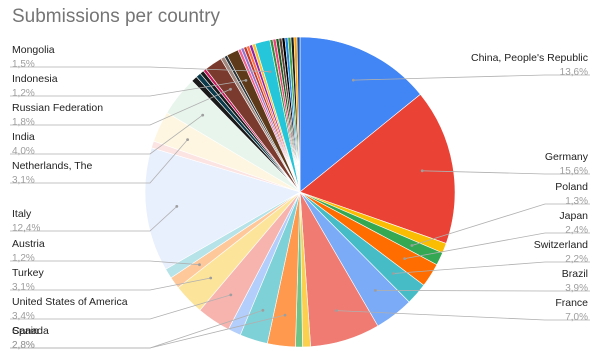  What do you see at coordinates (230, 89) in the screenshot?
I see `leader-dot-russian-federation` at bounding box center [230, 89].